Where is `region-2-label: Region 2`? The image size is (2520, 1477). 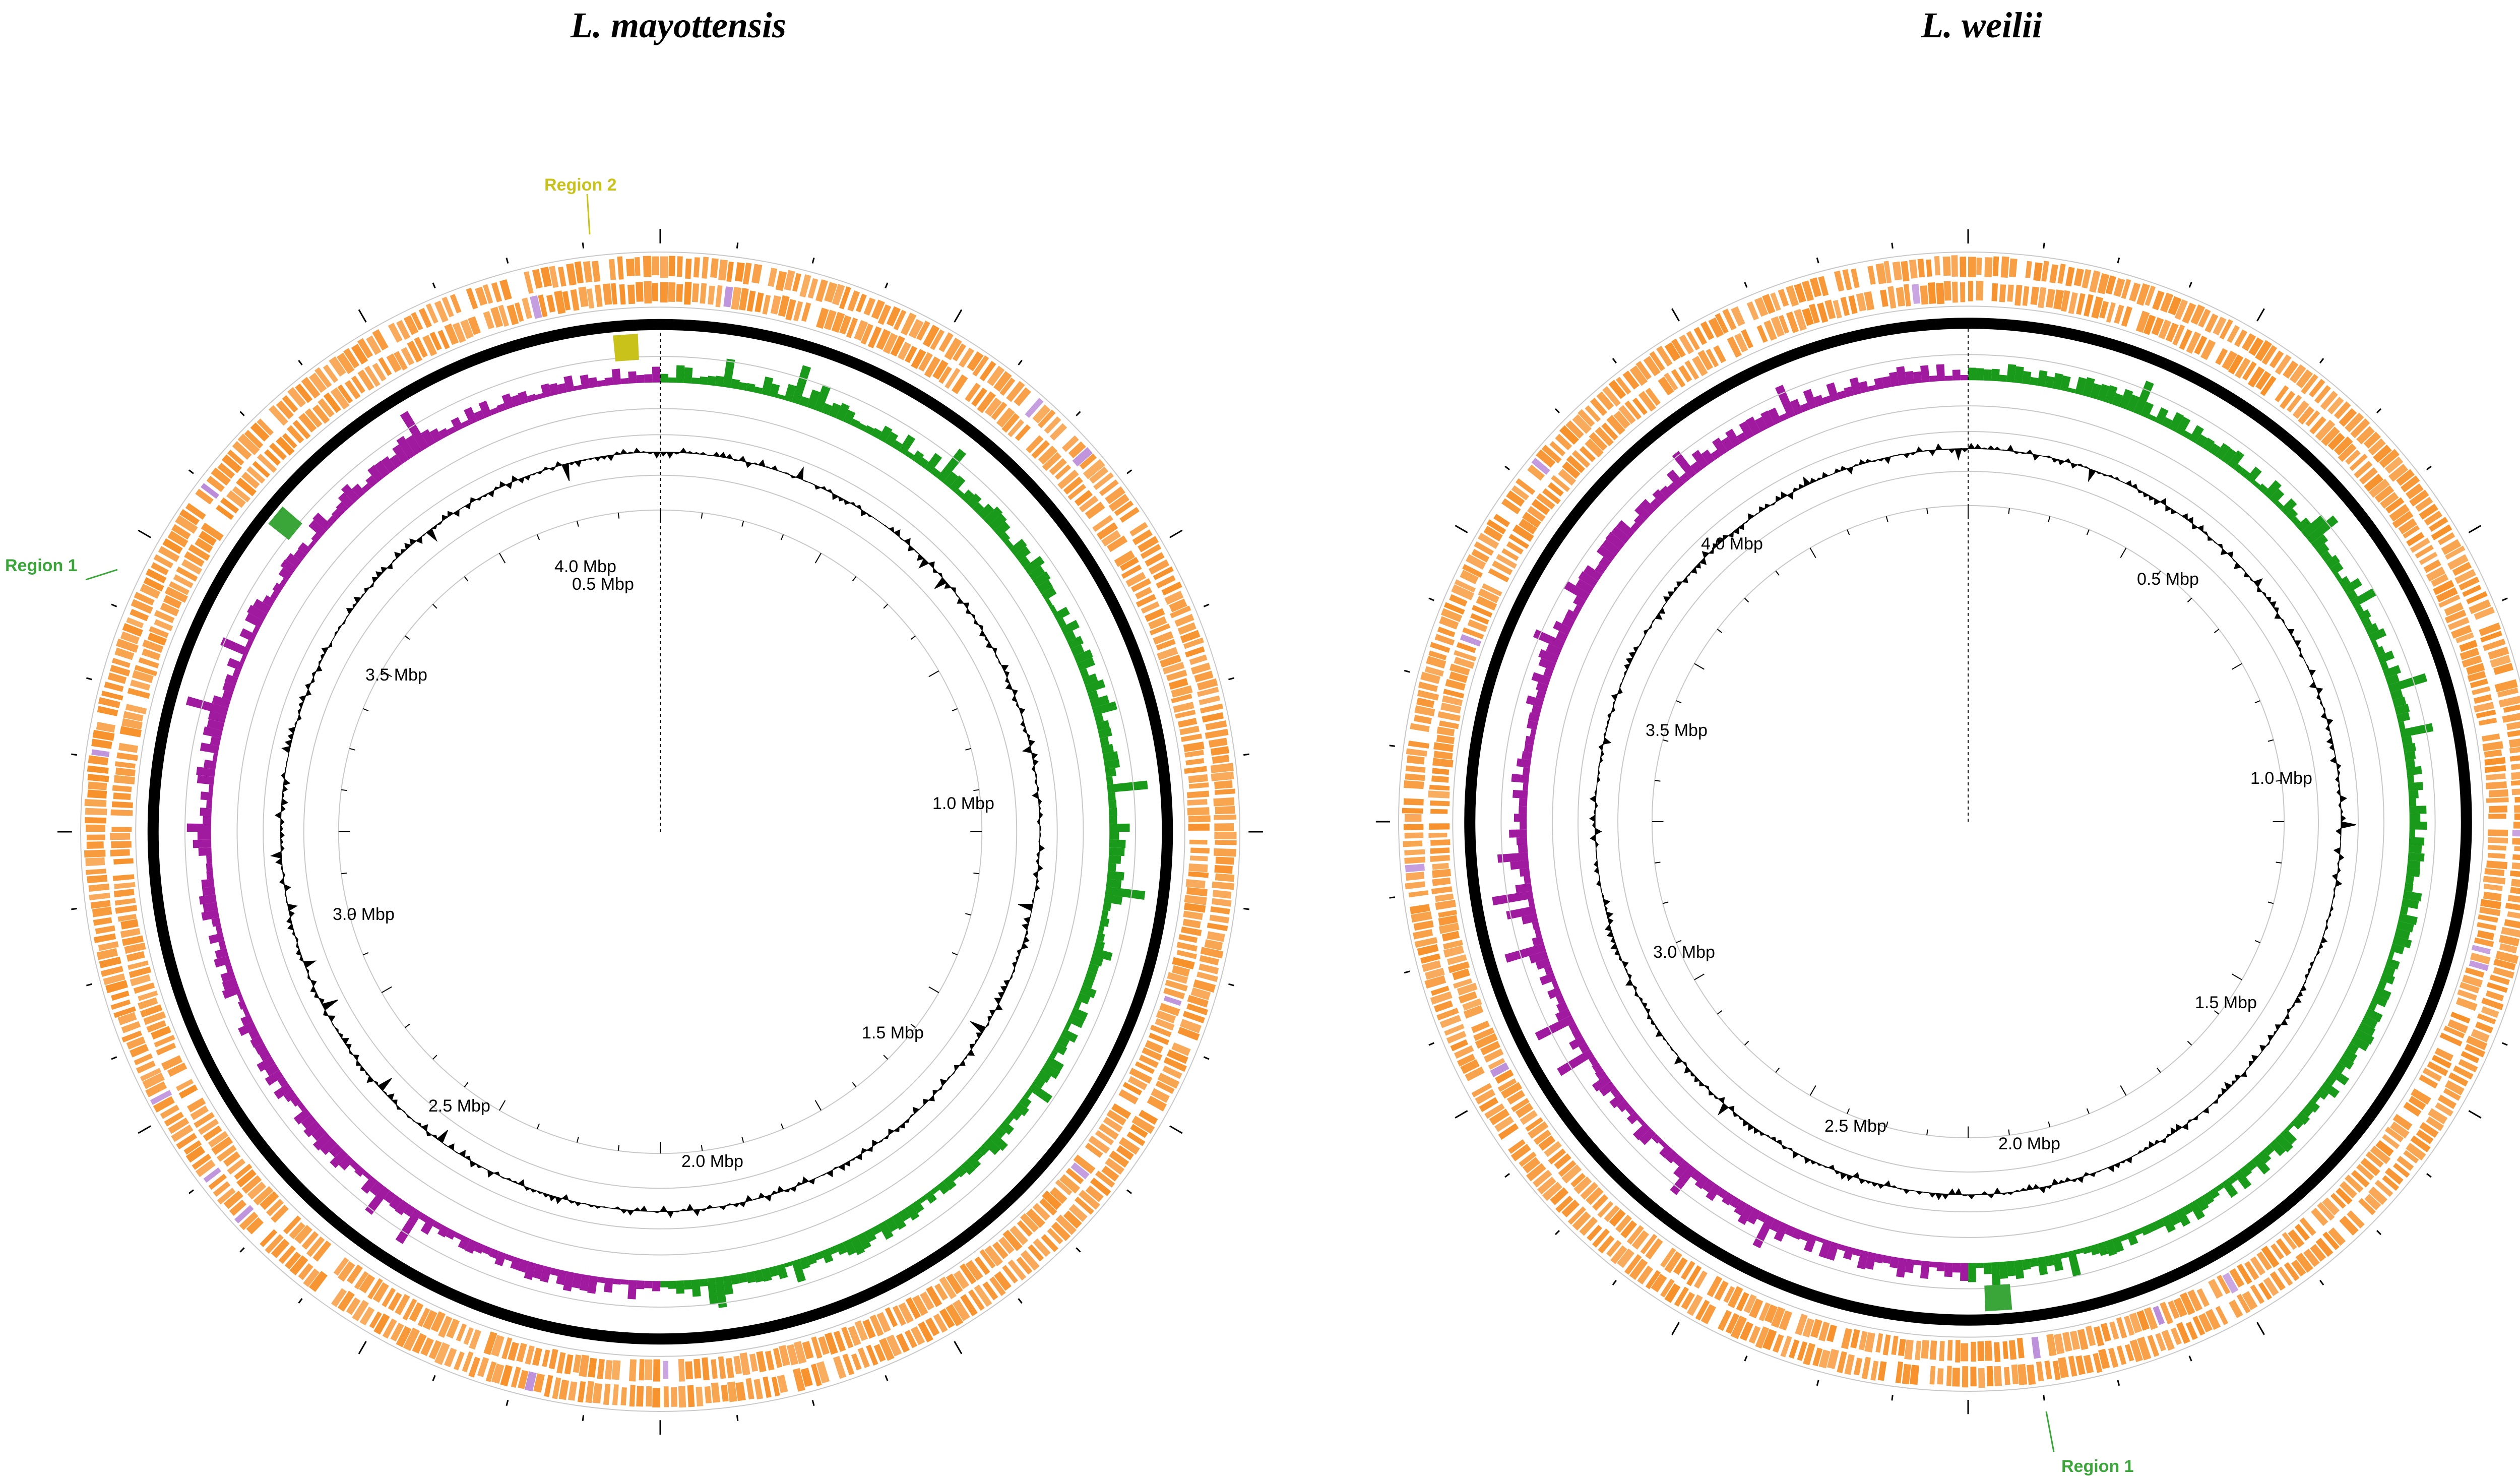 region-2-label: Region 2 is located at coordinates (580, 185).